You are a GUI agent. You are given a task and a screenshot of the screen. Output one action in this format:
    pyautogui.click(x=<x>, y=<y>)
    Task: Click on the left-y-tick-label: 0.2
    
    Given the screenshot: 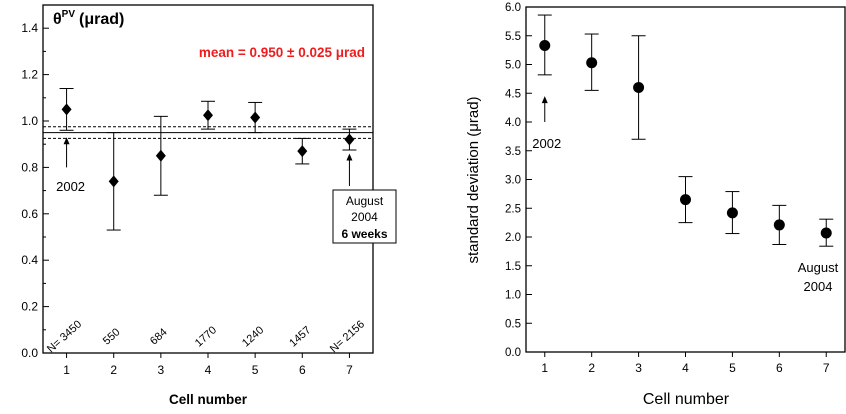 What is the action you would take?
    pyautogui.click(x=29, y=307)
    